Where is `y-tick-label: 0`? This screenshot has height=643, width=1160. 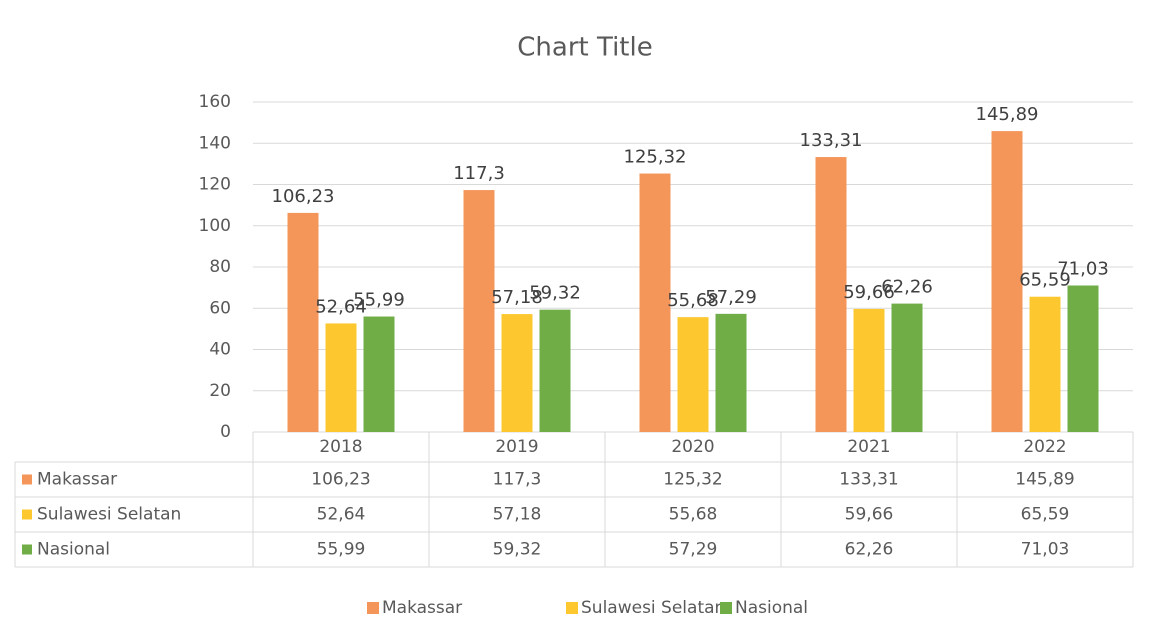 y-tick-label: 0 is located at coordinates (225, 432).